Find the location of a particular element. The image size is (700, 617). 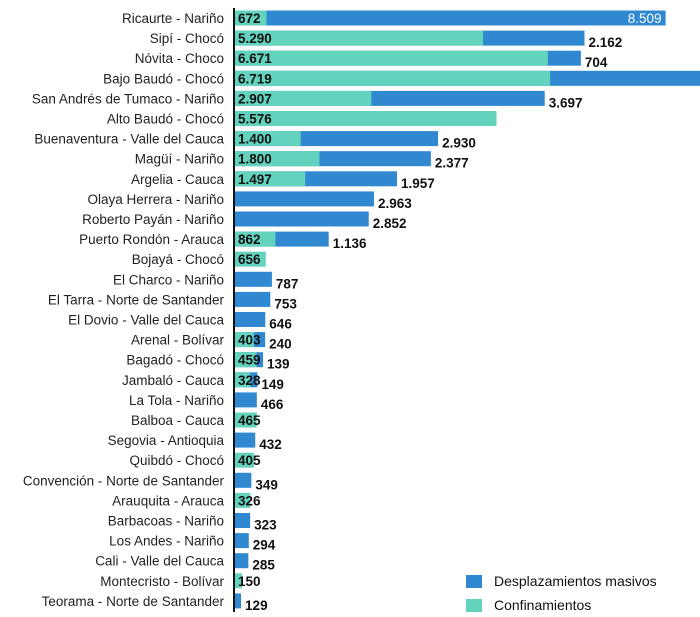

value-label-confinamientos: 405 is located at coordinates (249, 460).